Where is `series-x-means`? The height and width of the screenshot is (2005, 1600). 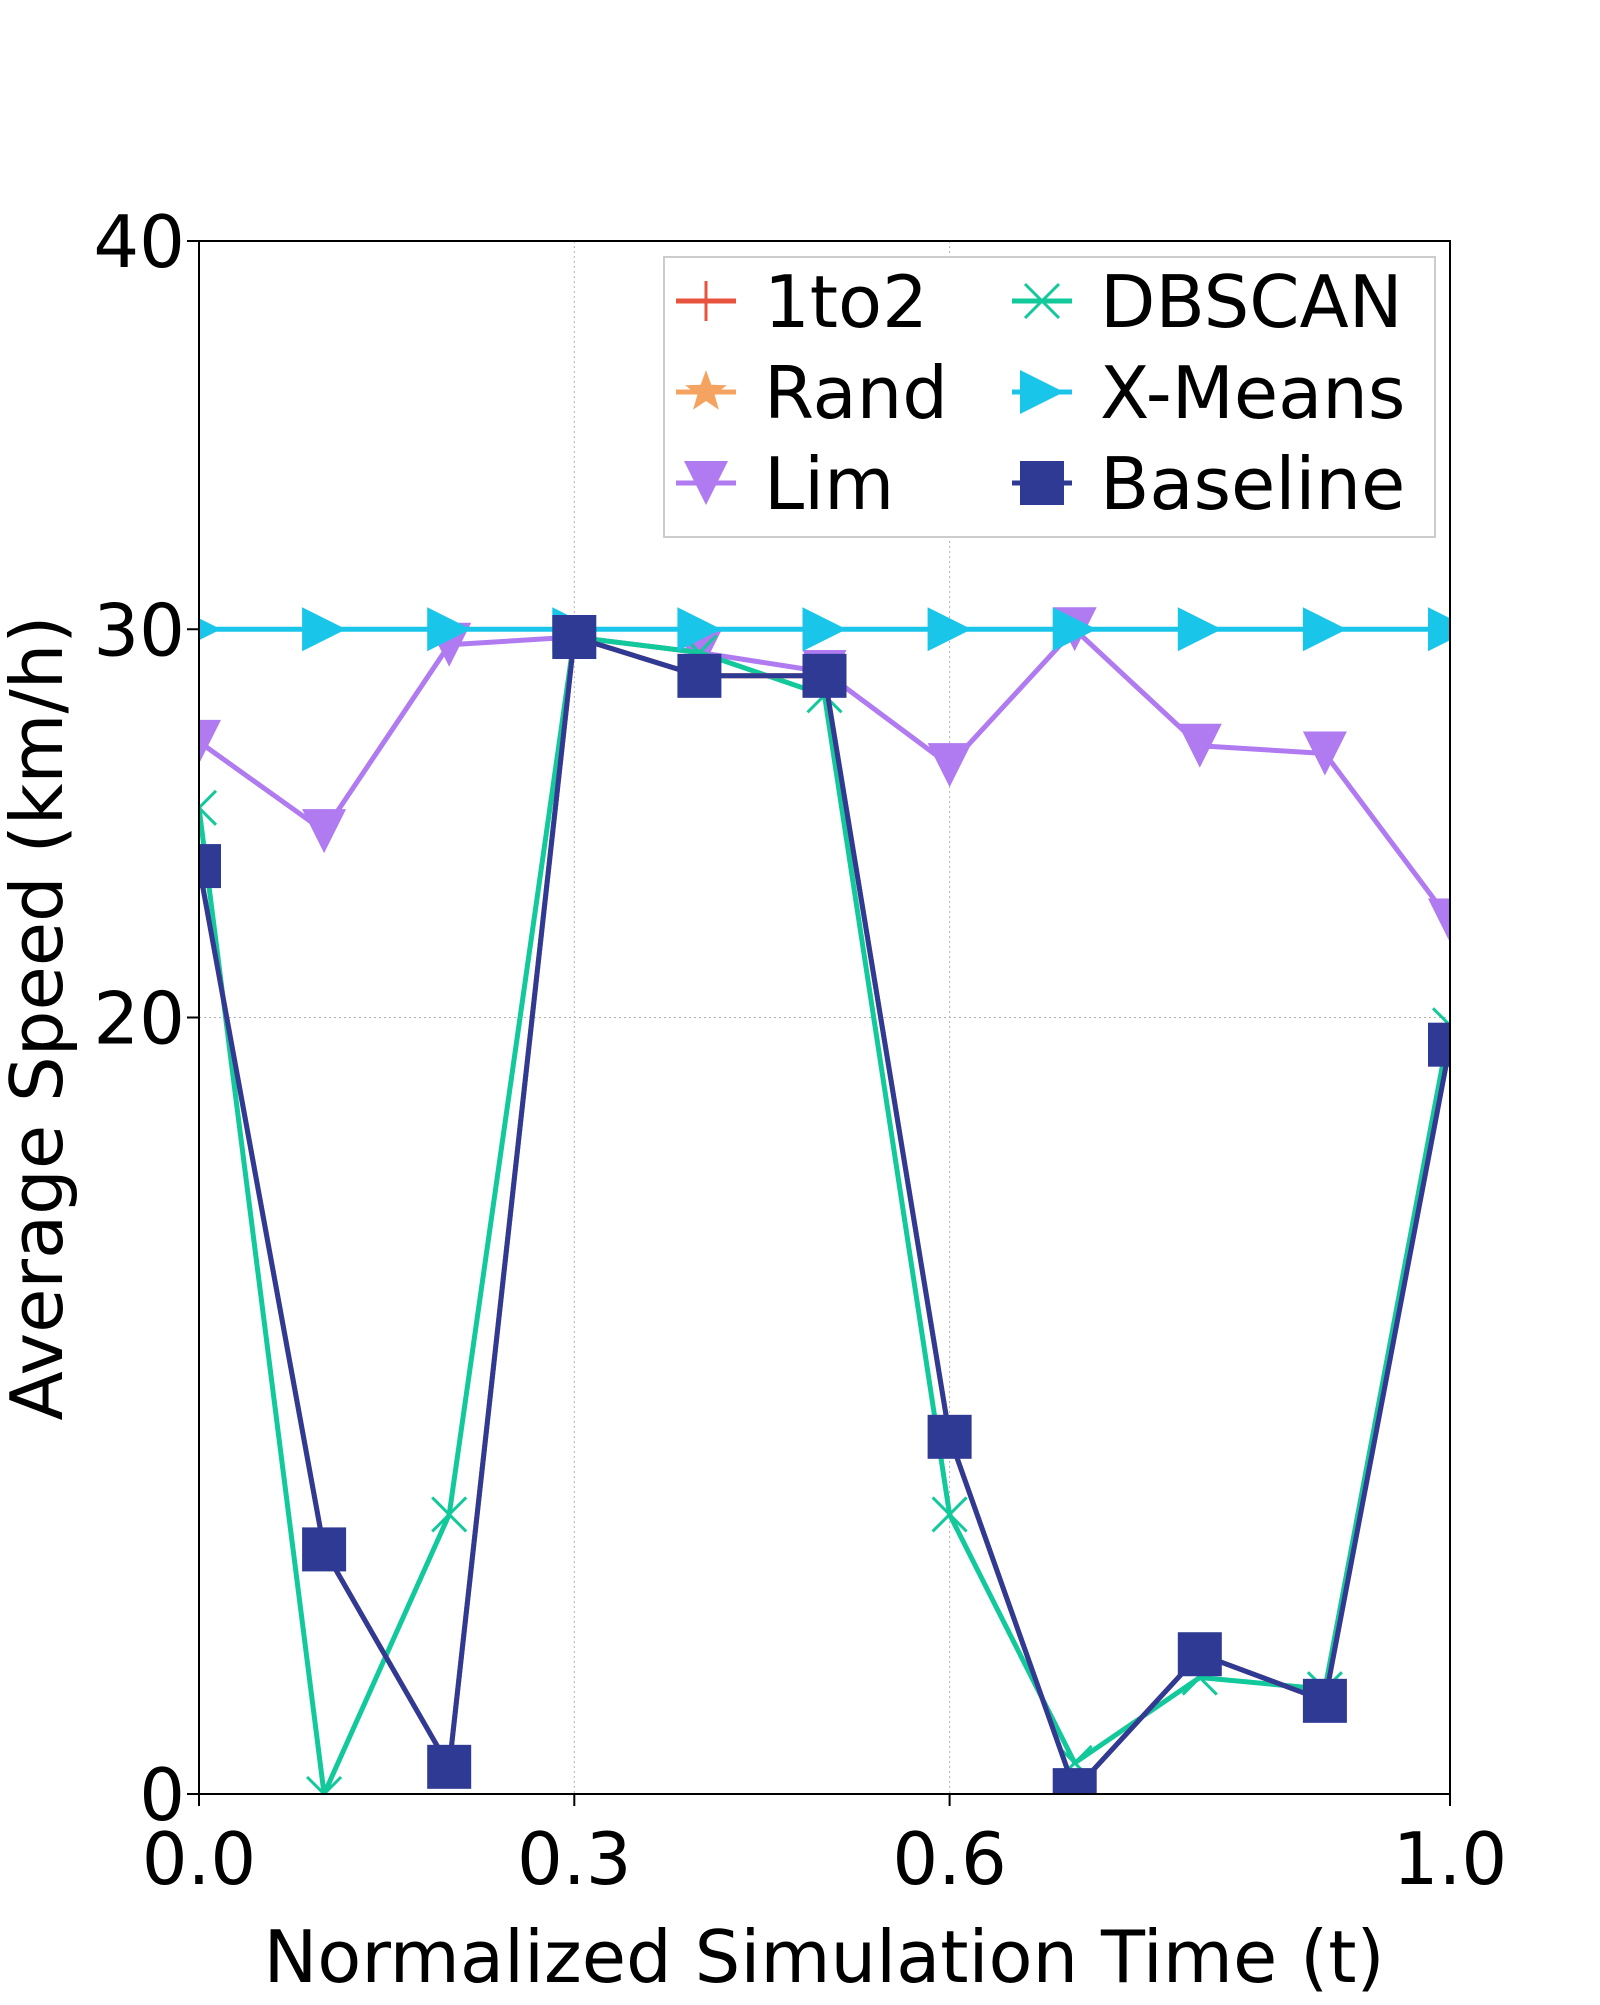 series-x-means is located at coordinates (824, 629).